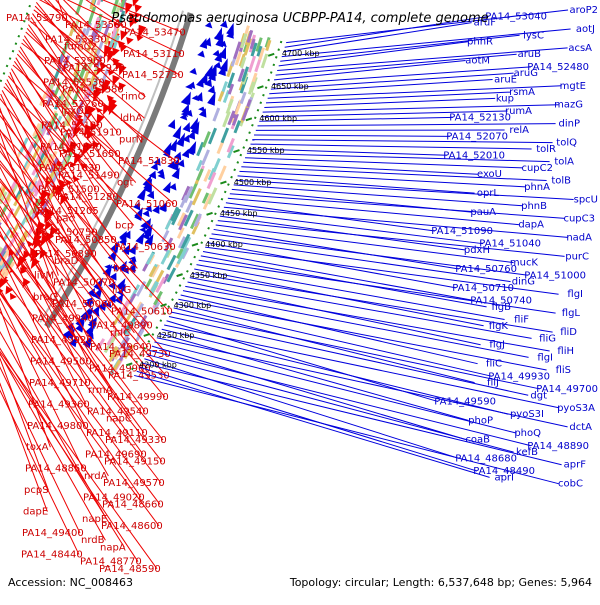  What do you see at coordinates (131, 118) in the screenshot?
I see `left-gene-label: ldhA` at bounding box center [131, 118].